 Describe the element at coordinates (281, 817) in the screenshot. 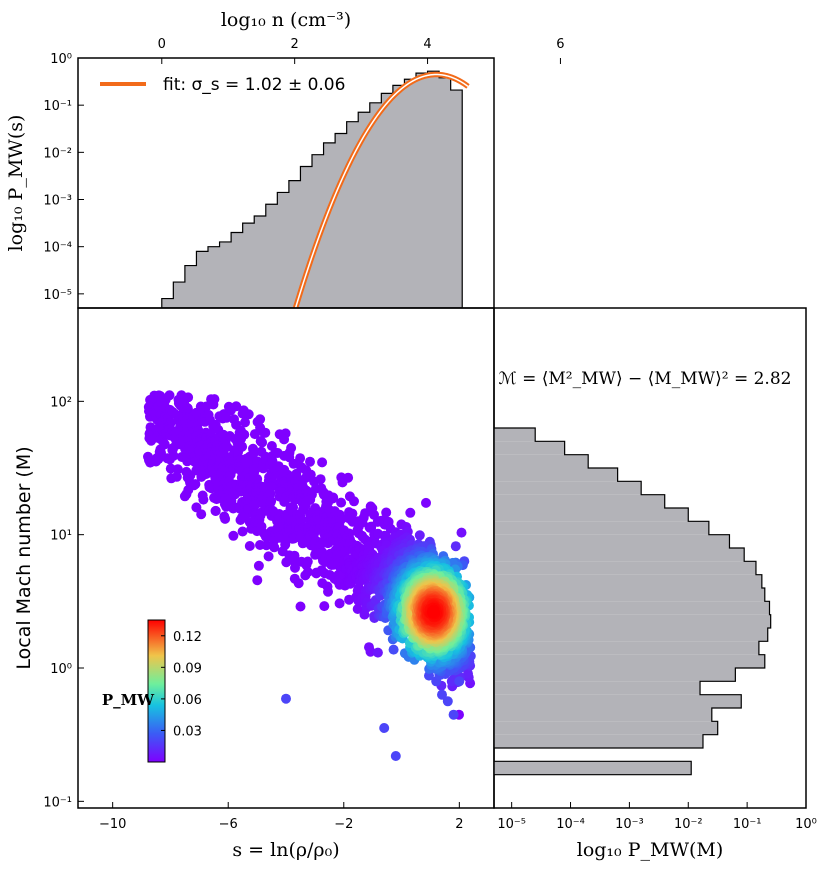

I see `main-x-ticks: −10 −6 −2 2` at that location.